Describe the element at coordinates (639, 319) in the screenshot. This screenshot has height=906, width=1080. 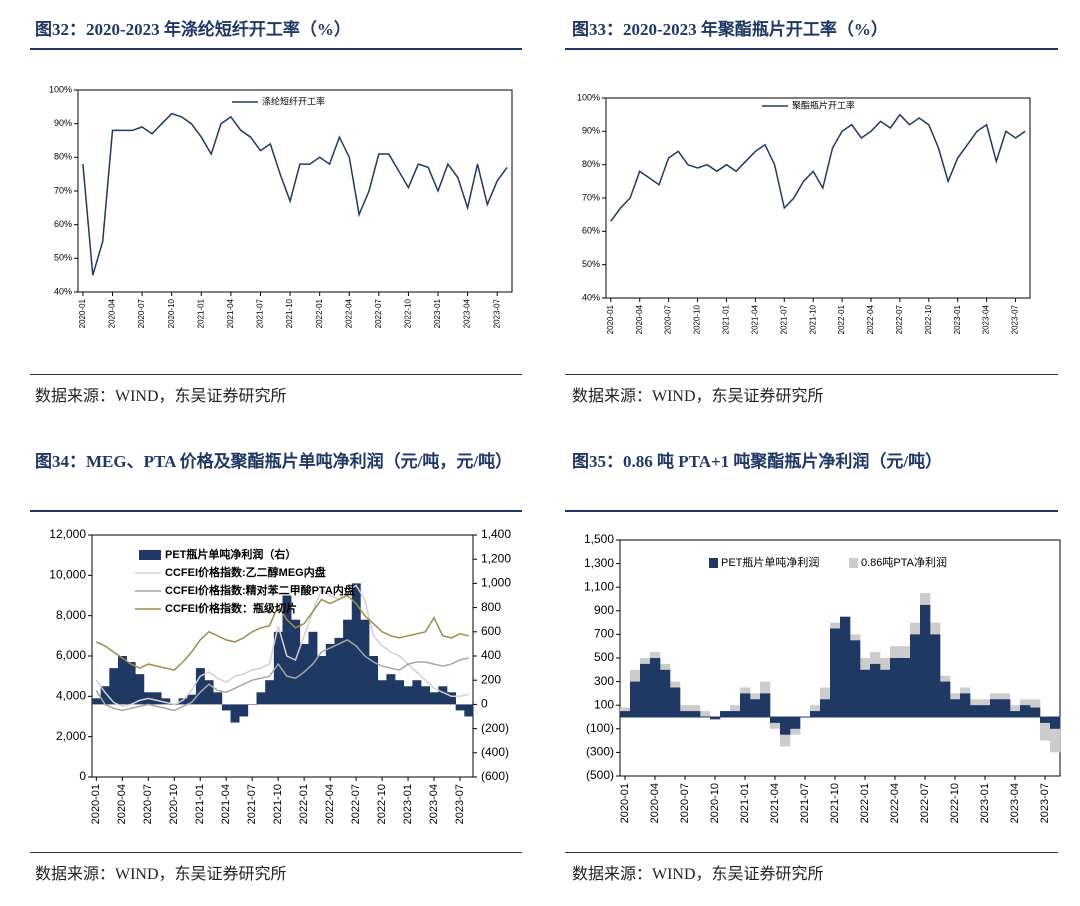
I see `x-tick-label: 2020-04` at that location.